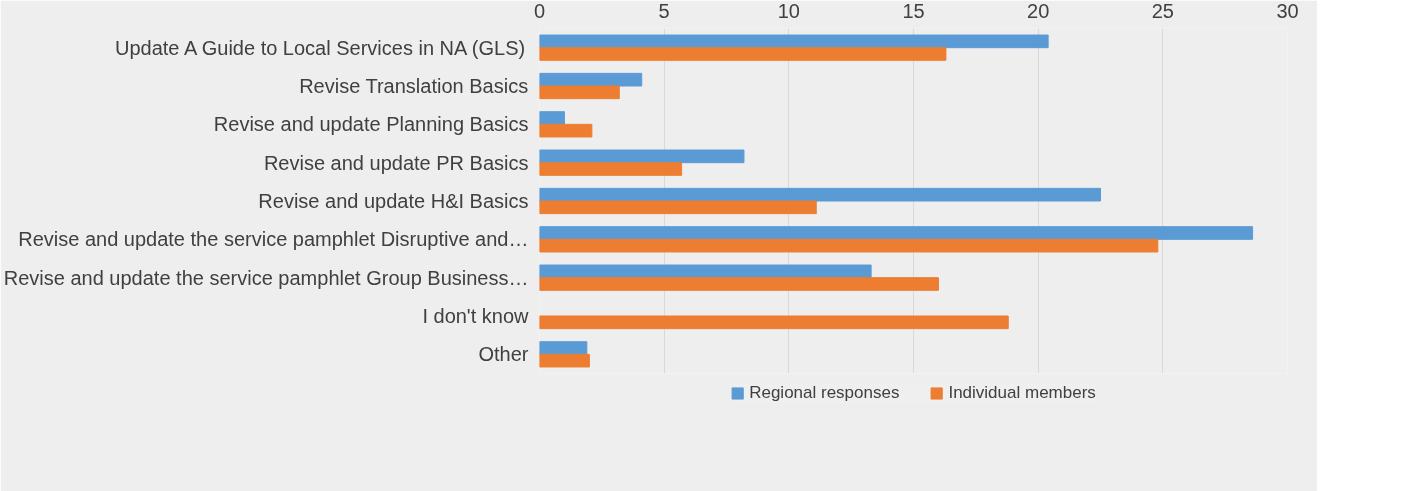  Describe the element at coordinates (476, 316) in the screenshot. I see `y-tick-label: I don't know` at that location.